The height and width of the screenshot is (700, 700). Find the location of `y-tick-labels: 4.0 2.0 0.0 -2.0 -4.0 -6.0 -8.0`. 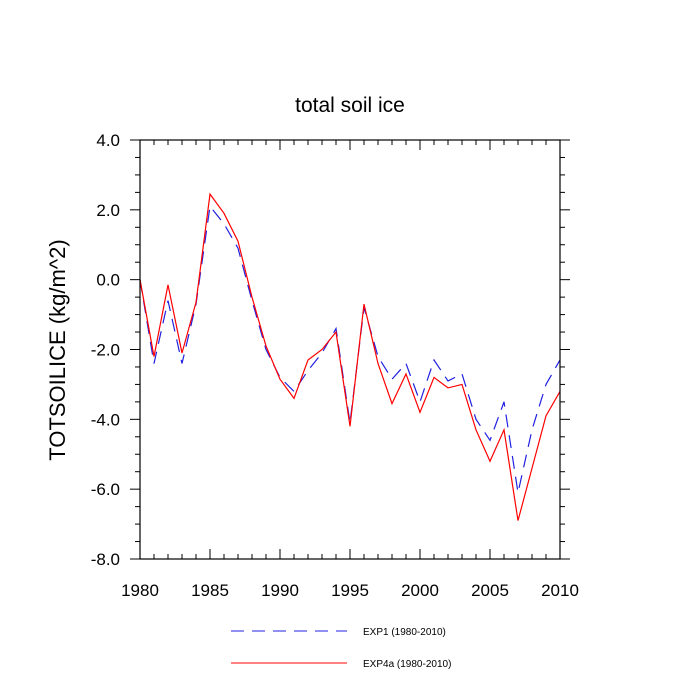

y-tick-labels: 4.0 2.0 0.0 -2.0 -4.0 -6.0 -8.0 is located at coordinates (105, 350).